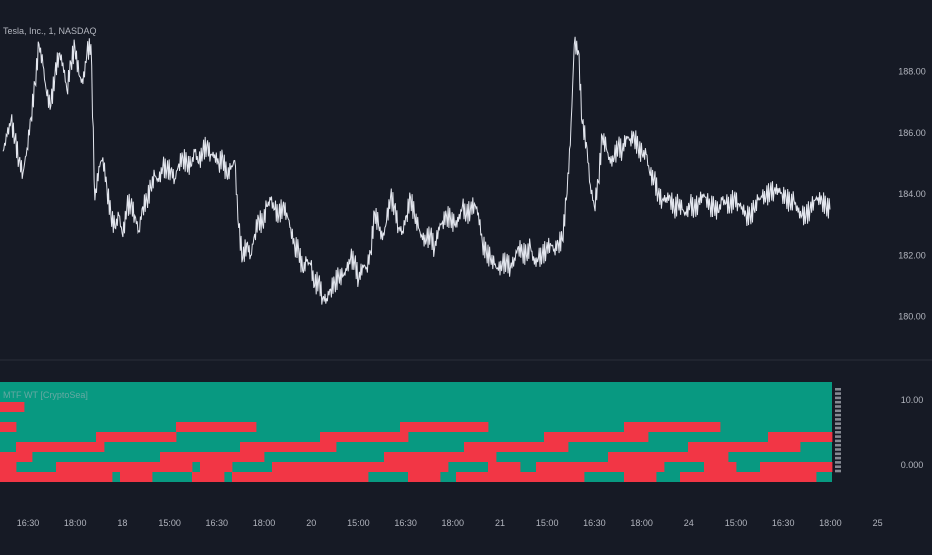 This screenshot has width=932, height=555. I want to click on last-value-marker, so click(838, 454).